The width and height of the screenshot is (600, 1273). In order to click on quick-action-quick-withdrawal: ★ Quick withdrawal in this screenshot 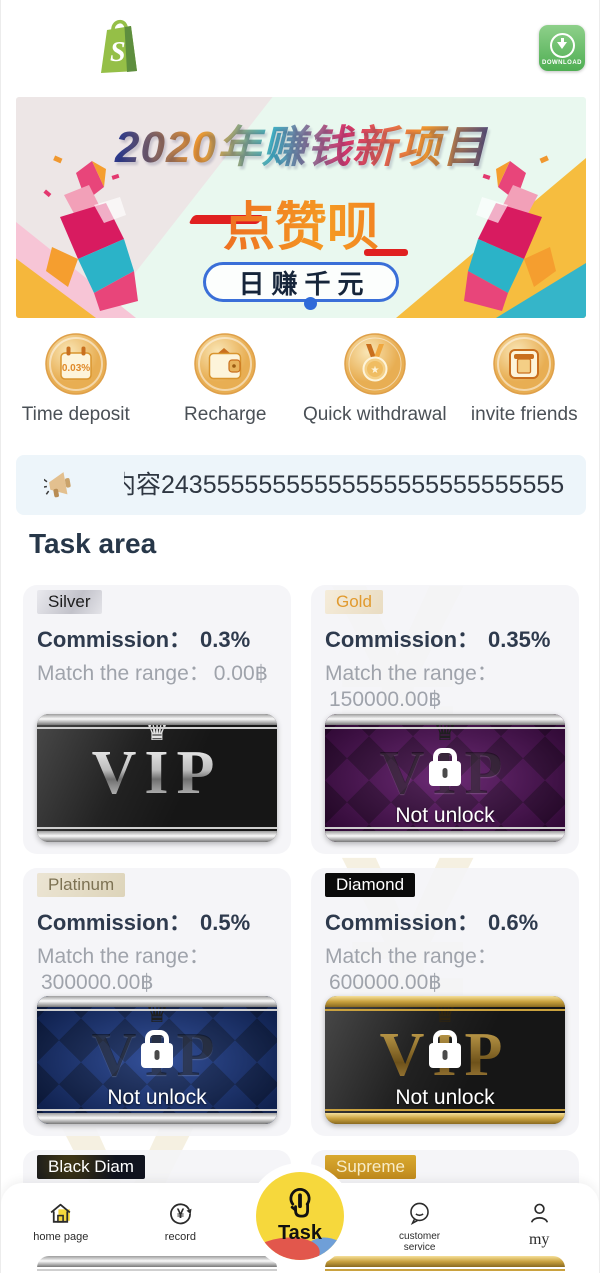, I will do `click(375, 379)`.